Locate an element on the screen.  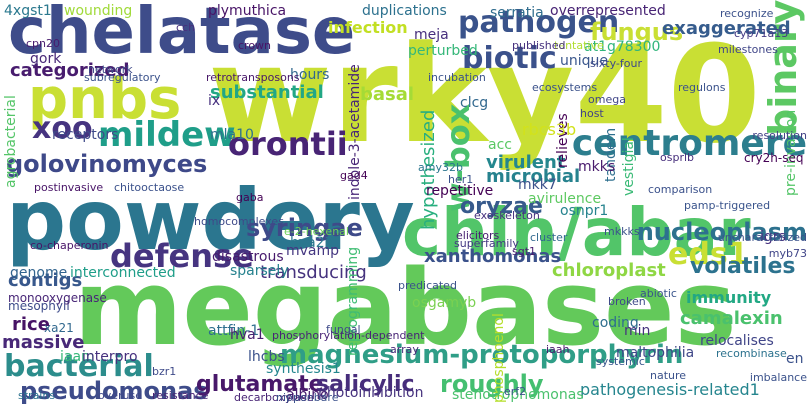
word-osnpr1: osnpr1 is located at coordinates (584, 211).